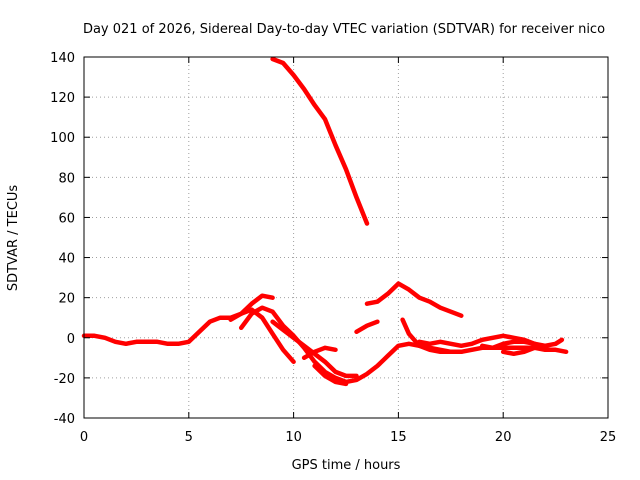  Describe the element at coordinates (330, 375) in the screenshot. I see `series-line-sat-g` at that location.